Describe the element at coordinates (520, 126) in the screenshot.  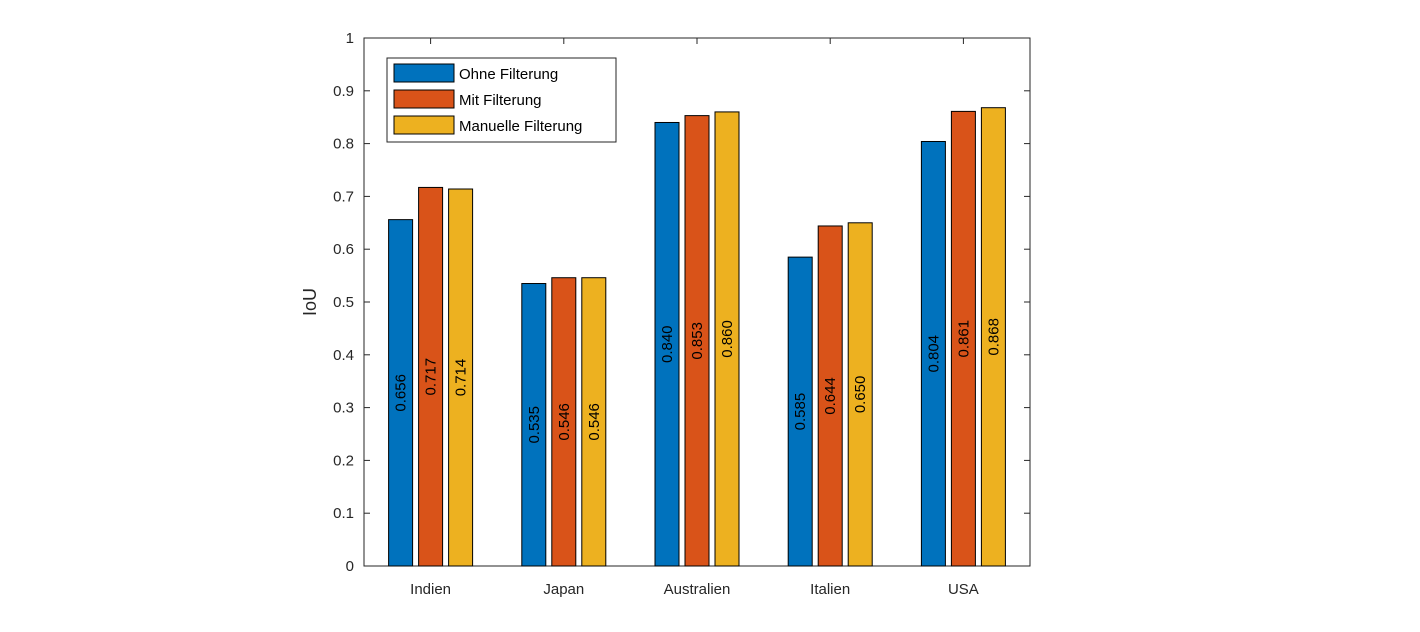
I see `legend-label: Manuelle Filterung` at that location.